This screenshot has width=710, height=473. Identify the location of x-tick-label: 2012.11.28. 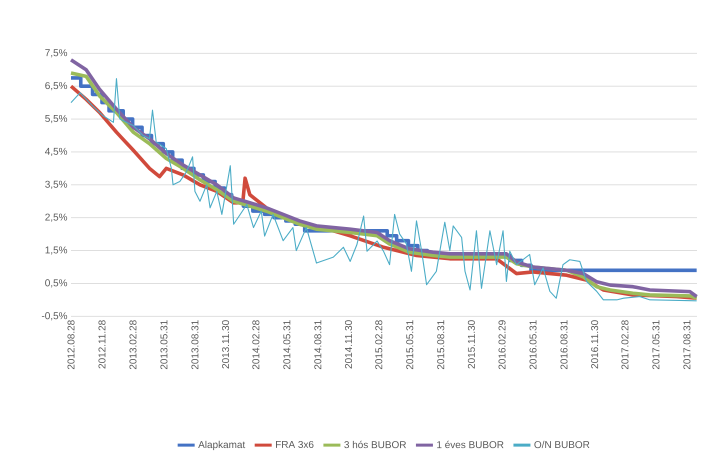
(102, 344).